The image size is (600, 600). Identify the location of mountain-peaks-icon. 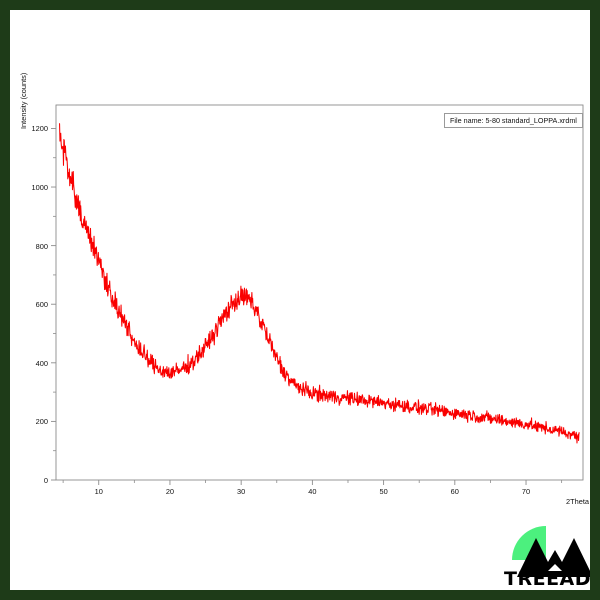
(555, 557).